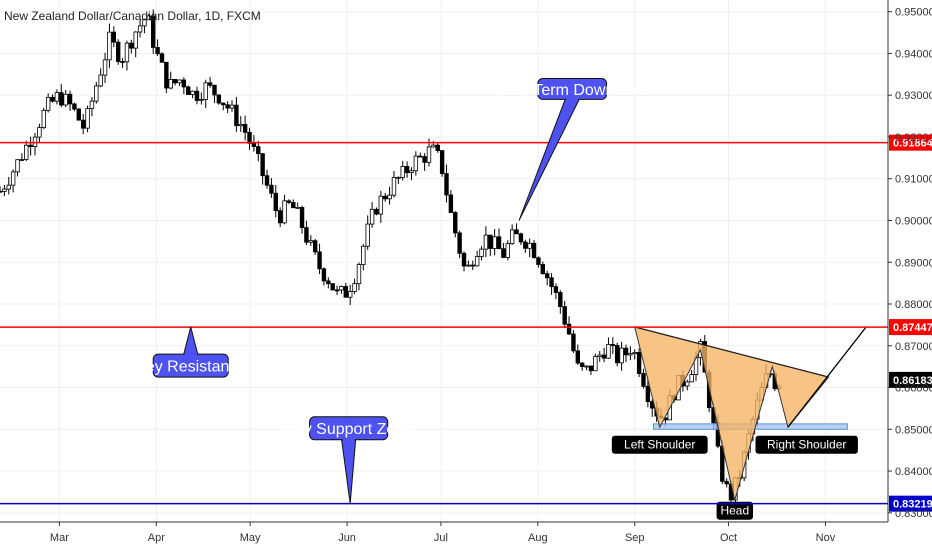 The height and width of the screenshot is (550, 932). What do you see at coordinates (913, 138) in the screenshot?
I see `y-tick-label: 0.92000` at bounding box center [913, 138].